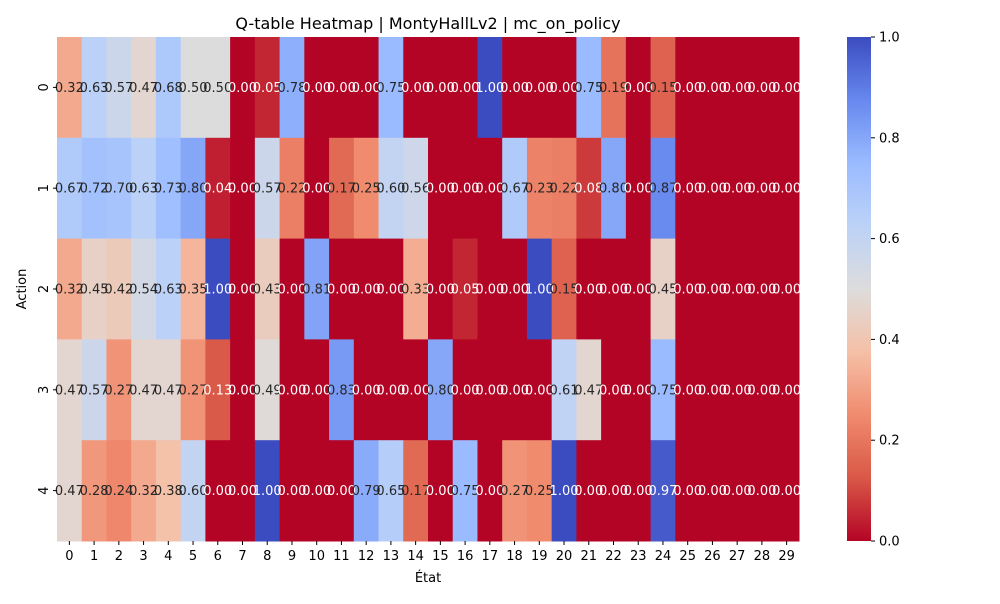 Image resolution: width=1000 pixels, height=604 pixels. What do you see at coordinates (94, 491) in the screenshot?
I see `cell-value-label: 0.28` at bounding box center [94, 491].